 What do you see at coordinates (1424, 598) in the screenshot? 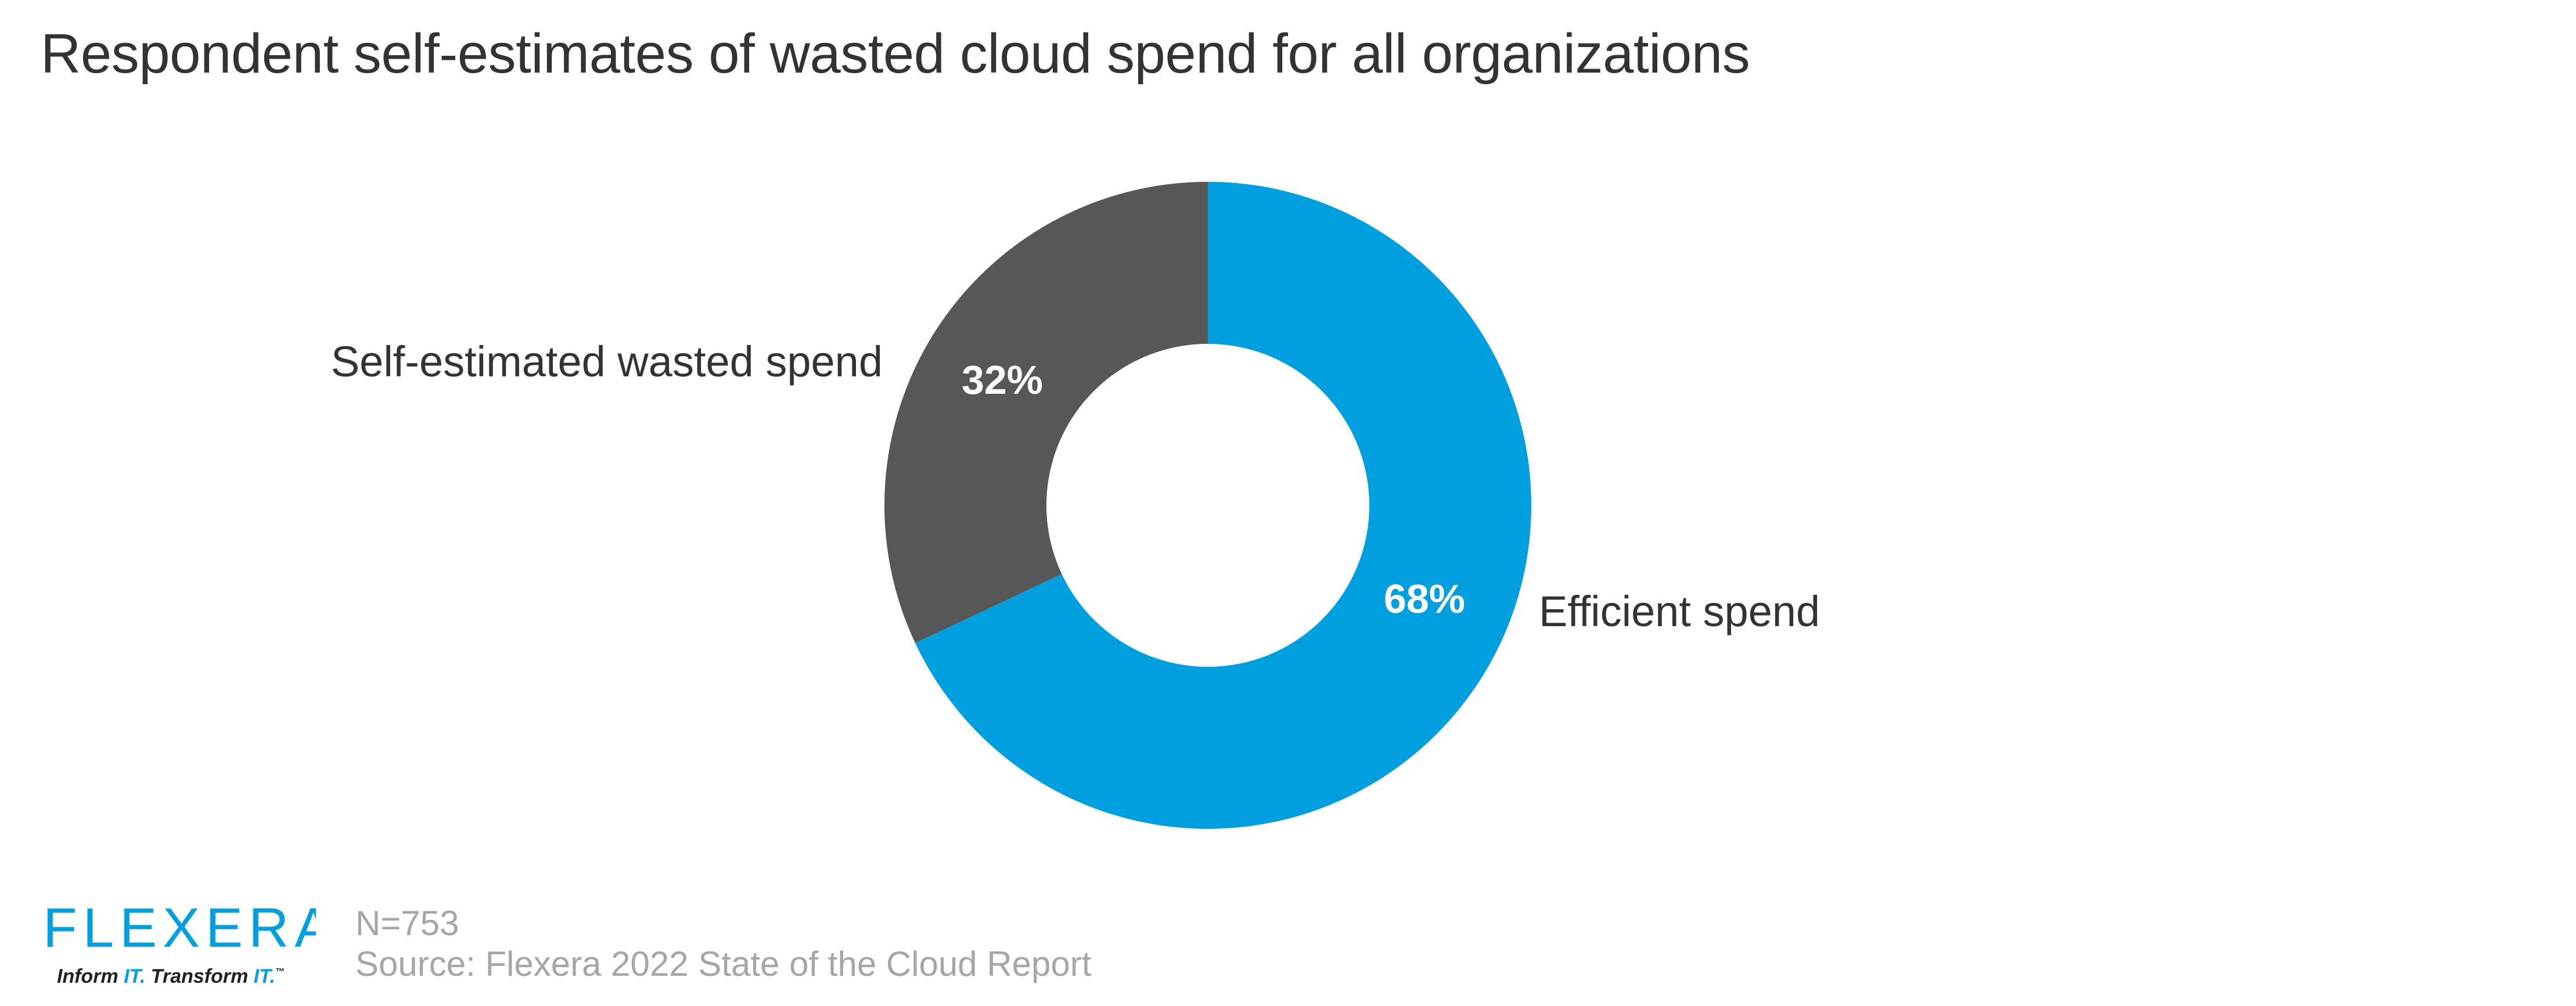
I see `data-label-efficient: 68%` at bounding box center [1424, 598].